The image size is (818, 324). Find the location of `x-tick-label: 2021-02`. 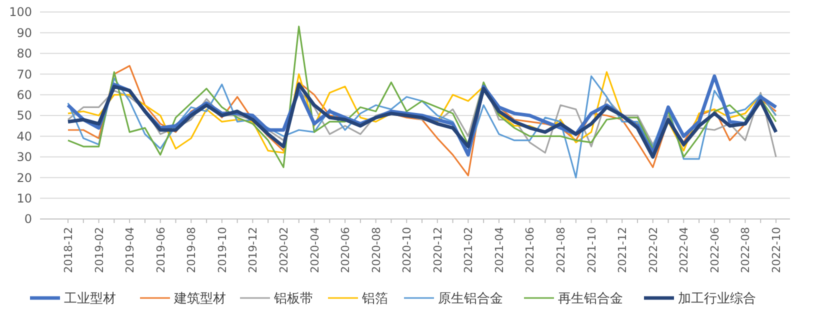

x-tick-label: 2021-02 is located at coordinates (469, 250).